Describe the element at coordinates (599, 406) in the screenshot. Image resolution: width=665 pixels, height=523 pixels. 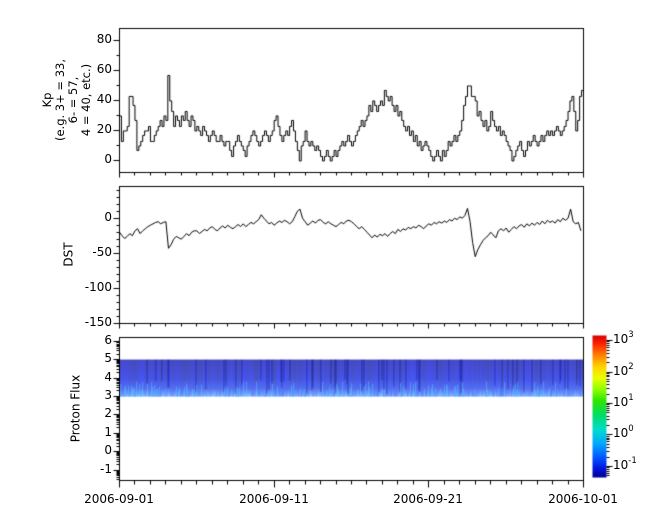
I see `colorbar` at that location.